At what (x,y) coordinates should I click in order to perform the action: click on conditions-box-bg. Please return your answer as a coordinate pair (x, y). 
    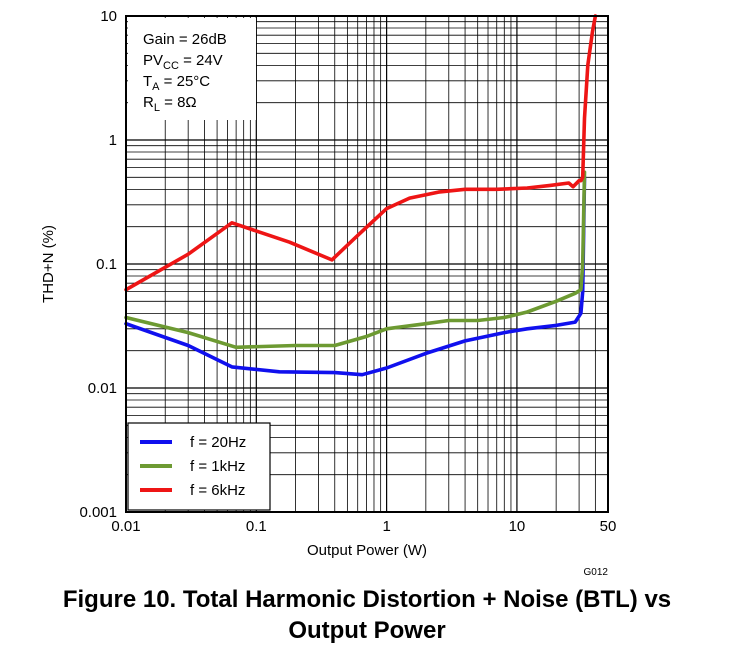
    Looking at the image, I should click on (192, 69).